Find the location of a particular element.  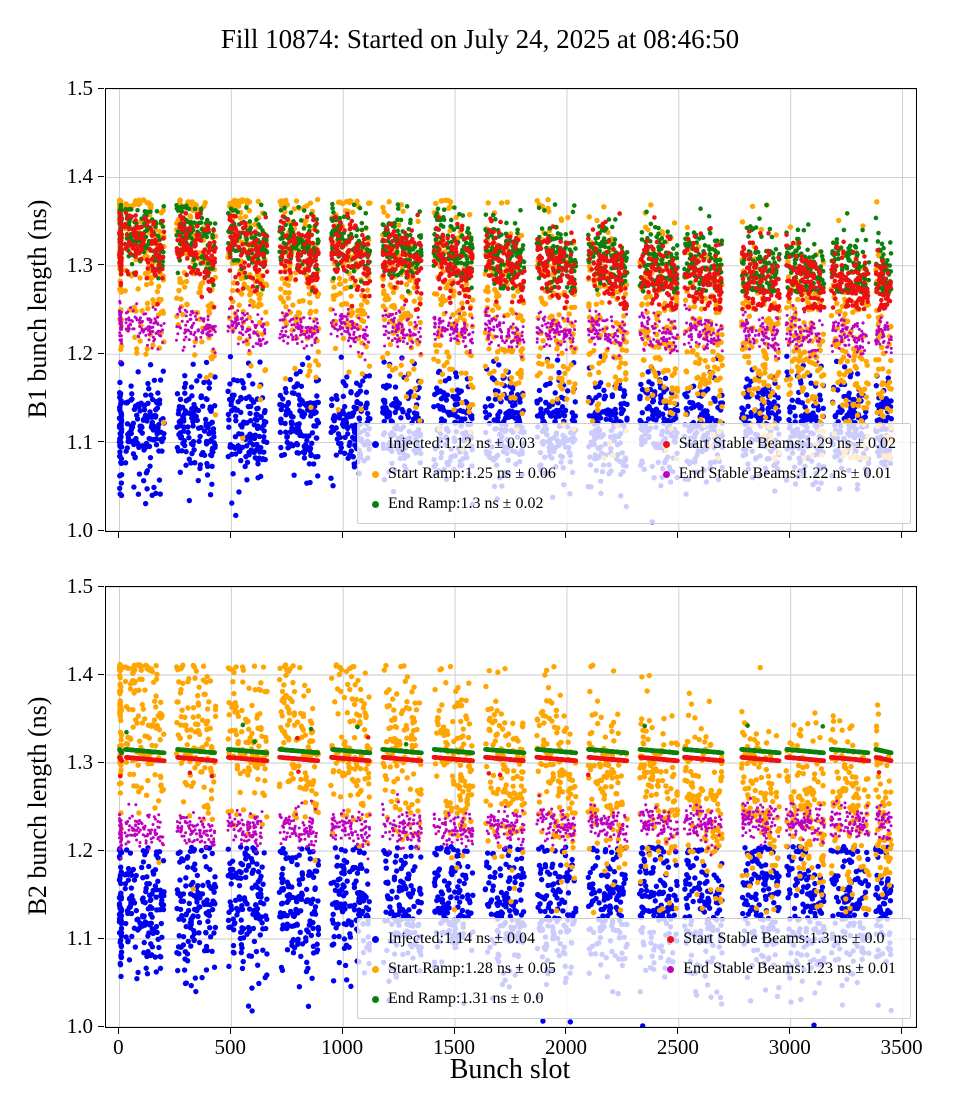

legend-label-injected: Injected:1.12 ns ± 0.03 is located at coordinates (461, 443).